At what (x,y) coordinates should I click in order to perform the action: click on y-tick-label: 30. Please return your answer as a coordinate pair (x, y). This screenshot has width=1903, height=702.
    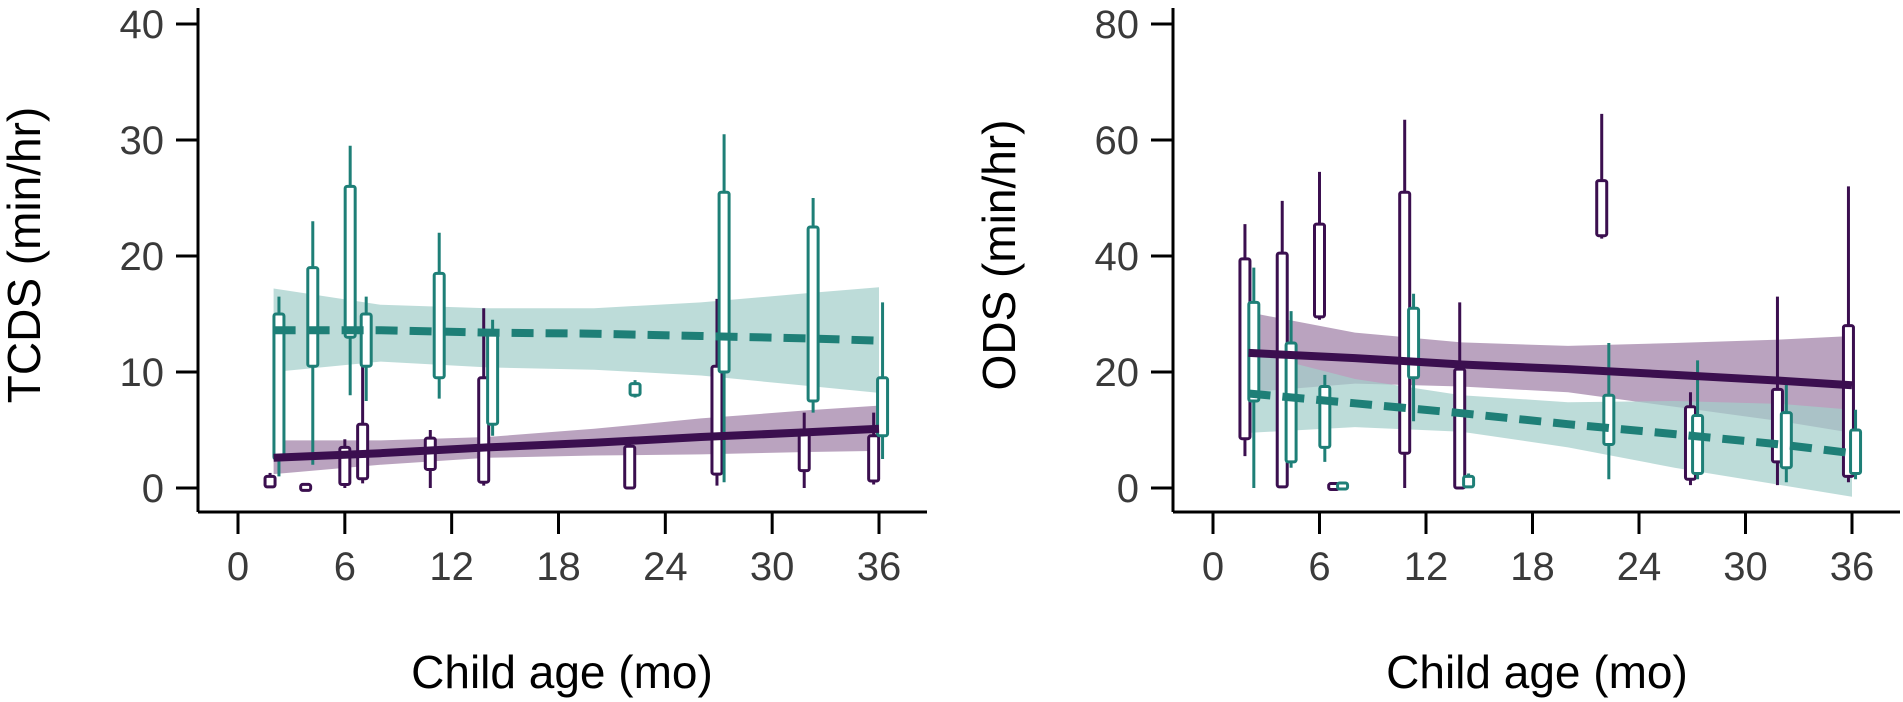
    Looking at the image, I should click on (142, 141).